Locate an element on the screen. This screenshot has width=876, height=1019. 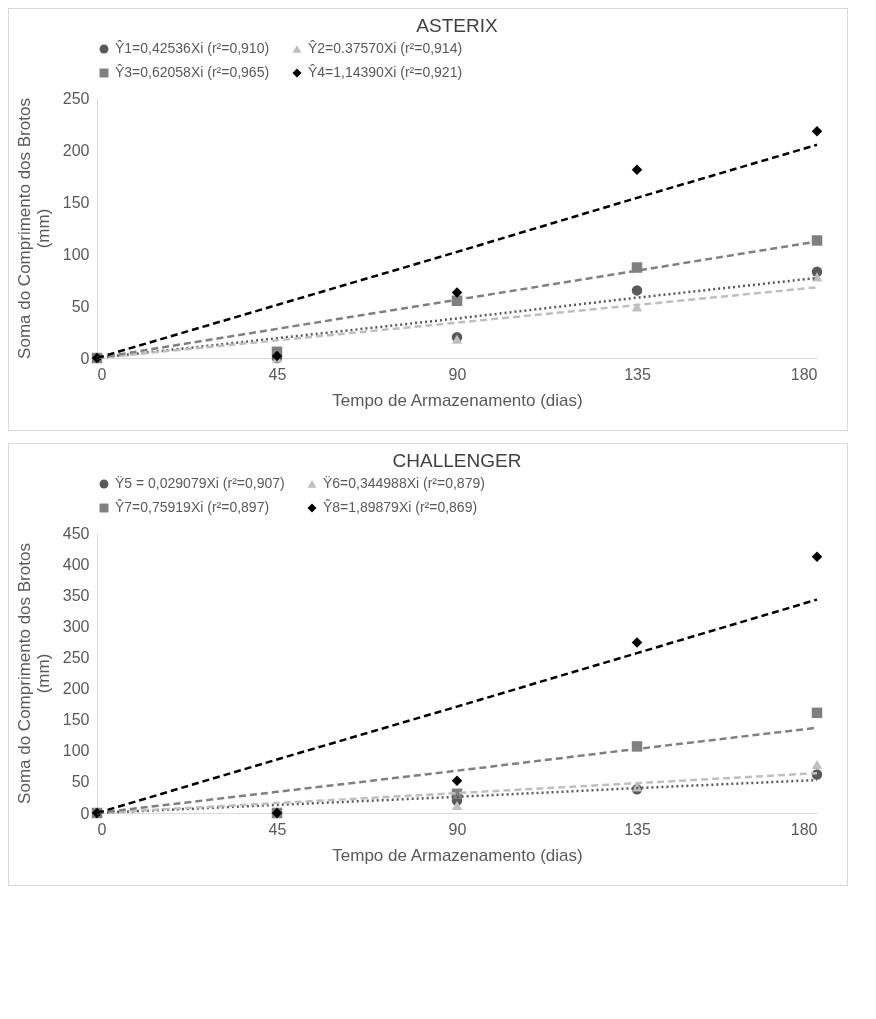
chart-title: CHALLENGER is located at coordinates (457, 460).